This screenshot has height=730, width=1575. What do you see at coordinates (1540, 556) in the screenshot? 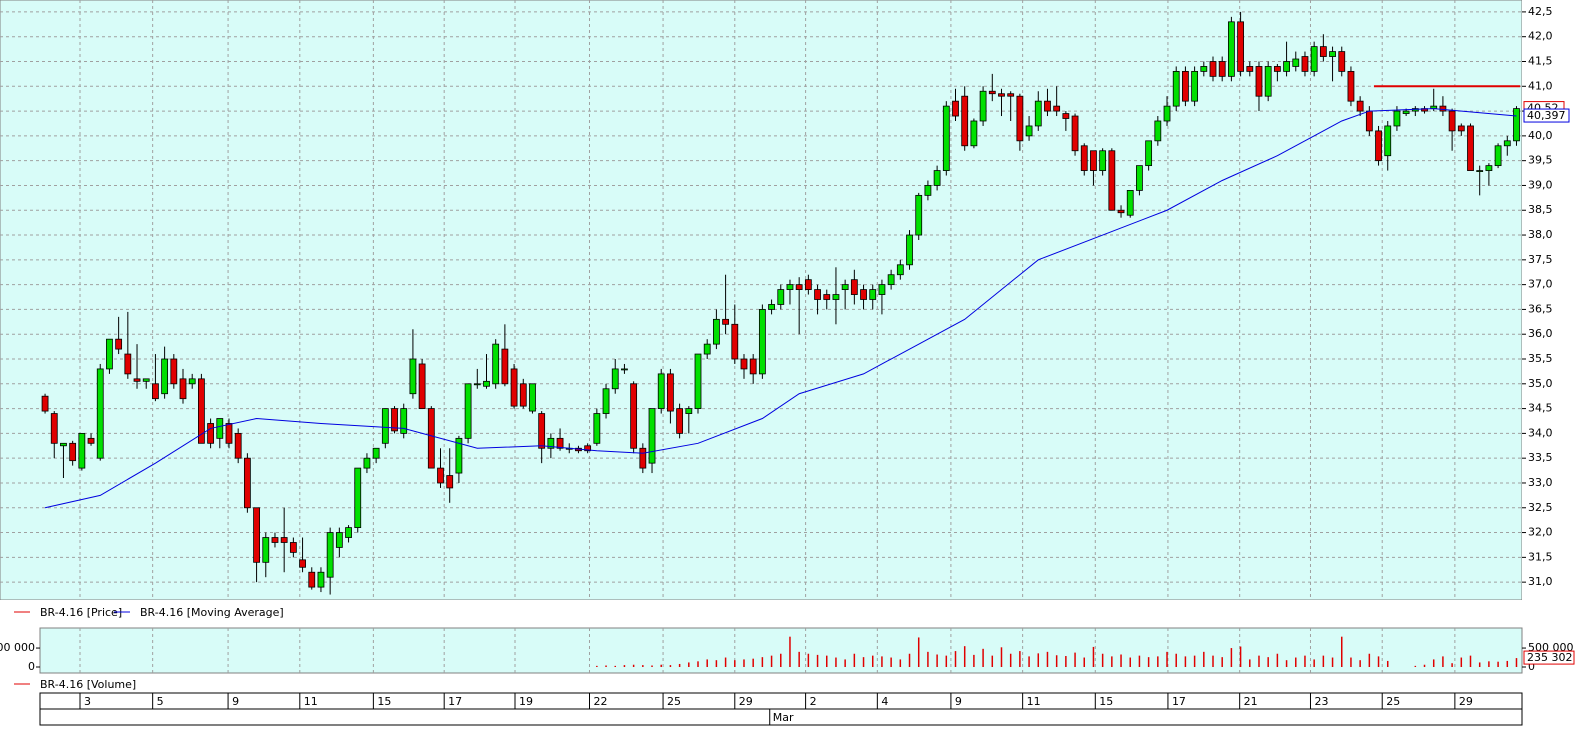
I see `y-tick-label: 31,5` at bounding box center [1540, 556].